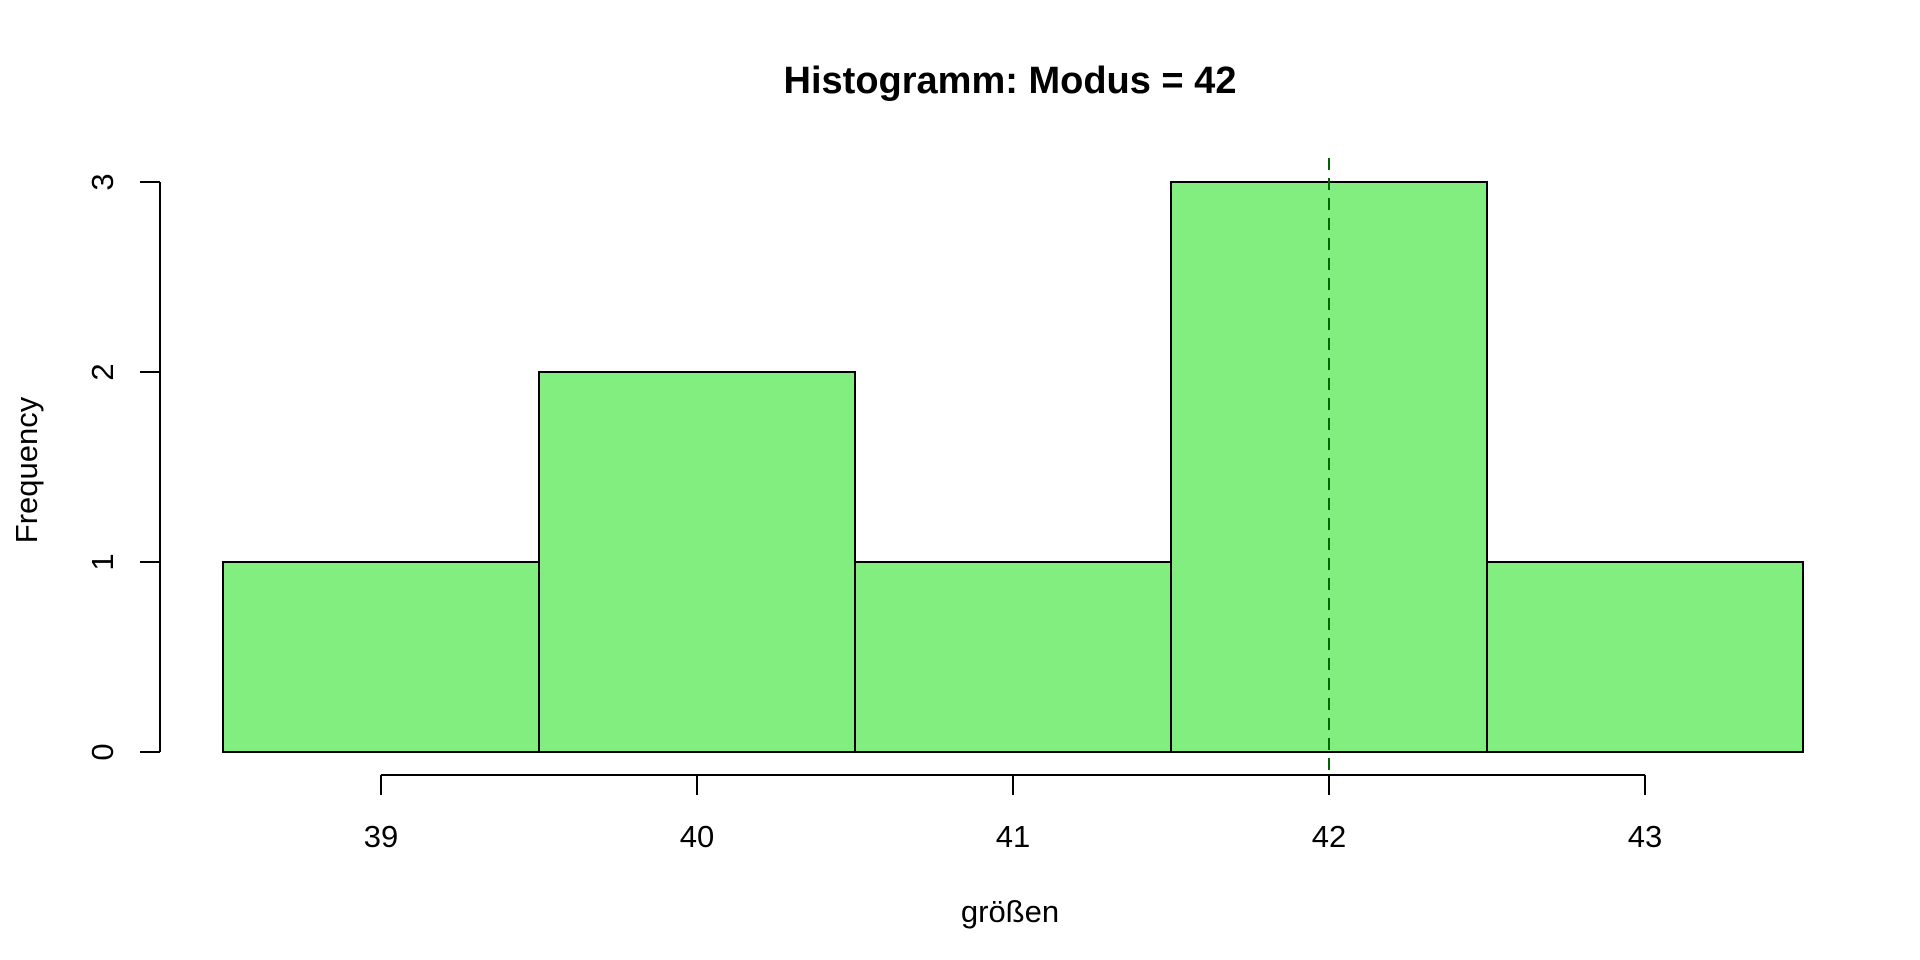 The height and width of the screenshot is (960, 1920). I want to click on x-tick-label-43: 43, so click(1645, 836).